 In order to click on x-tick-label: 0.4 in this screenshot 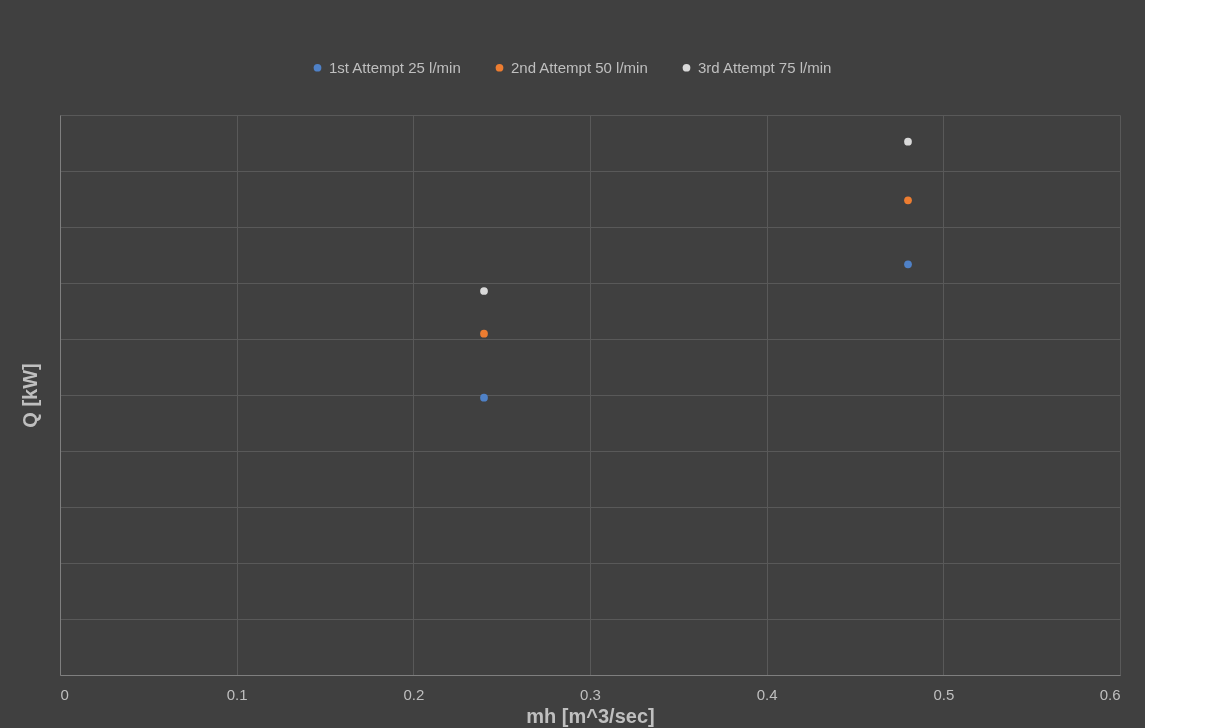, I will do `click(767, 694)`.